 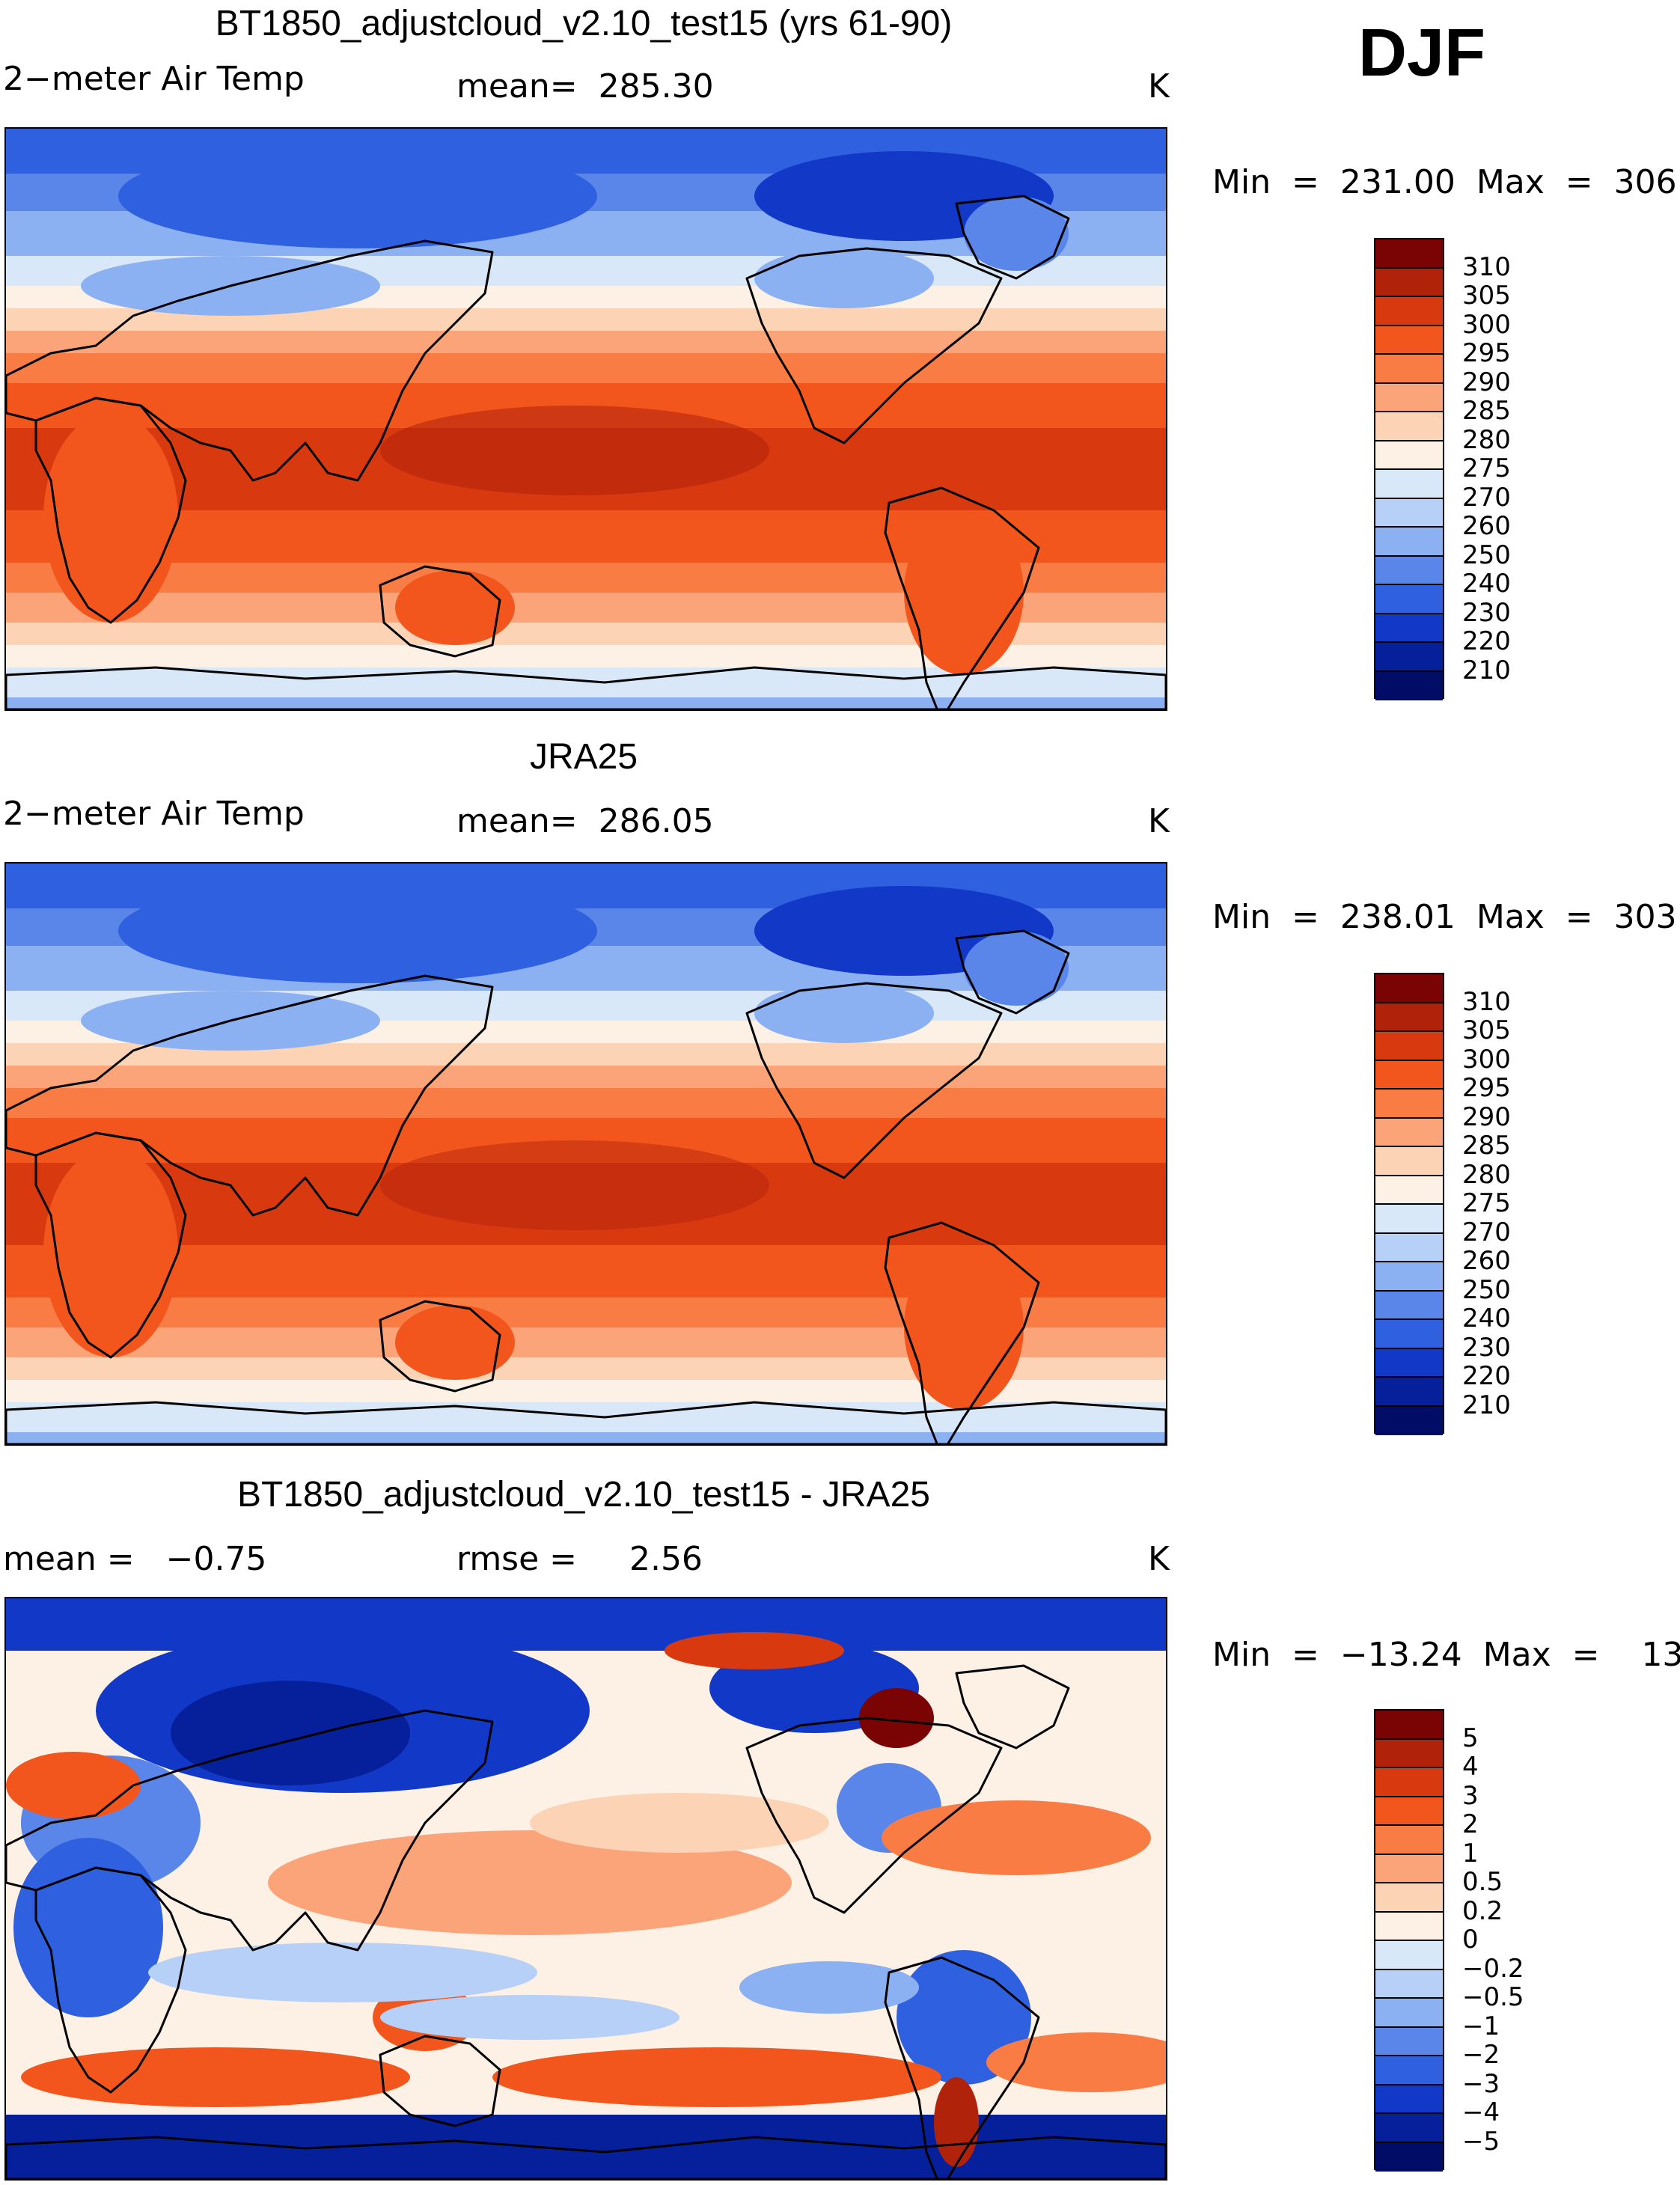 What do you see at coordinates (1482, 1882) in the screenshot?
I see `colorbar-tick-label: 0.5` at bounding box center [1482, 1882].